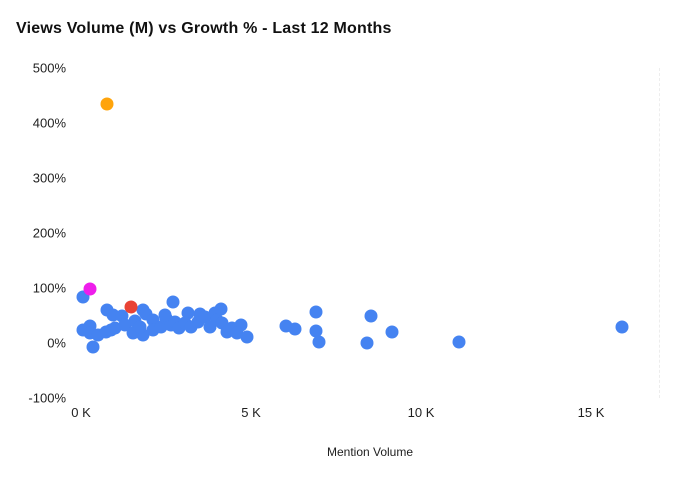 This screenshot has height=483, width=685. Describe the element at coordinates (421, 412) in the screenshot. I see `x-tick-label: 10 K` at that location.